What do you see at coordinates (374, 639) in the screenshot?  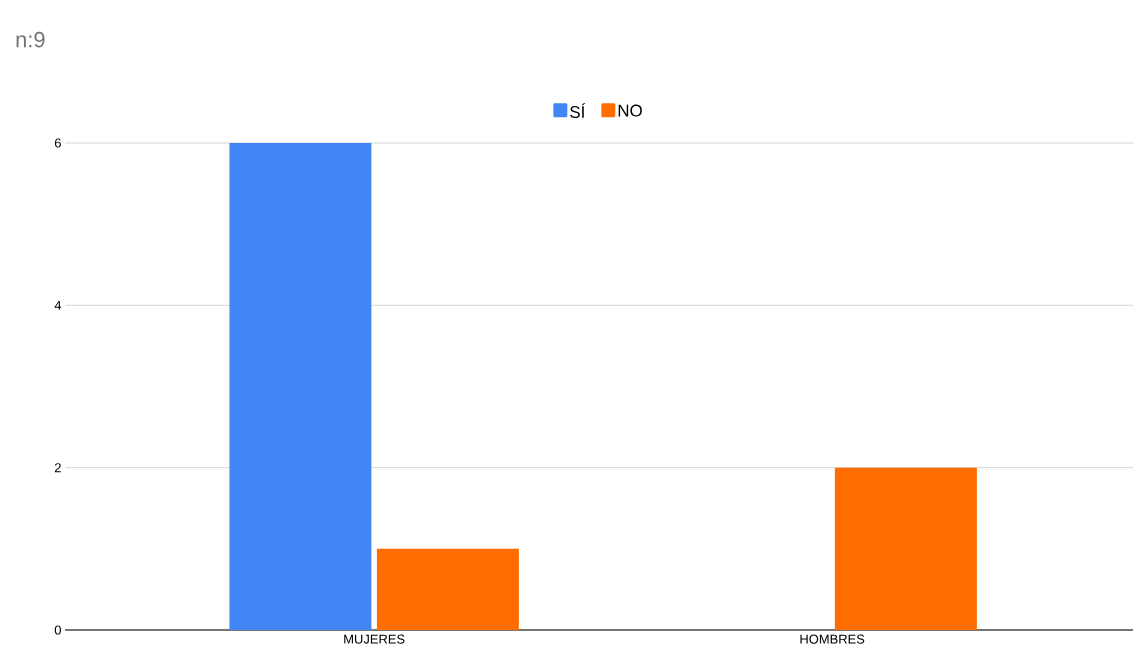 I see `x-tick-label: MUJERES` at bounding box center [374, 639].